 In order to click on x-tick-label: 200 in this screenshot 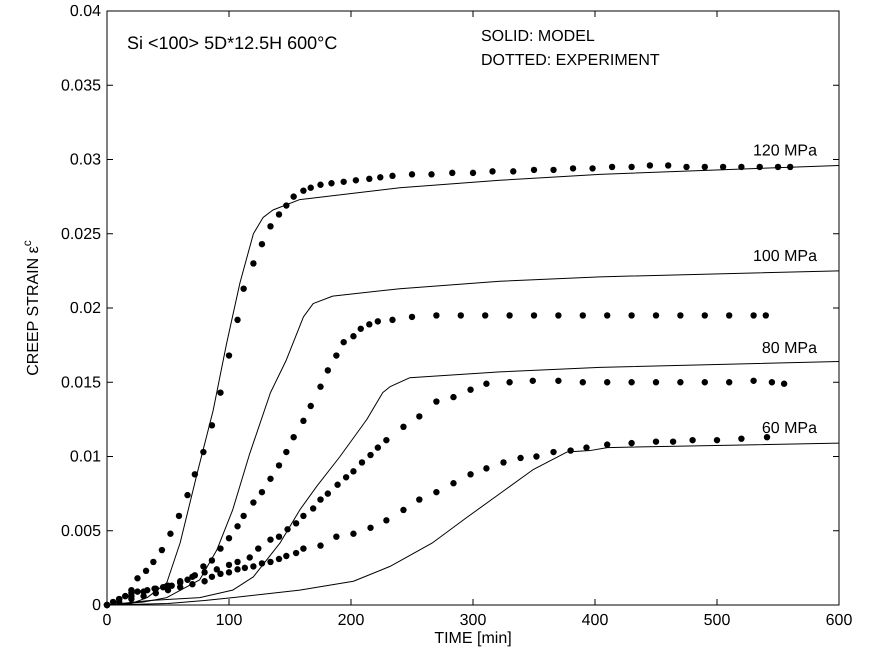, I will do `click(351, 620)`.